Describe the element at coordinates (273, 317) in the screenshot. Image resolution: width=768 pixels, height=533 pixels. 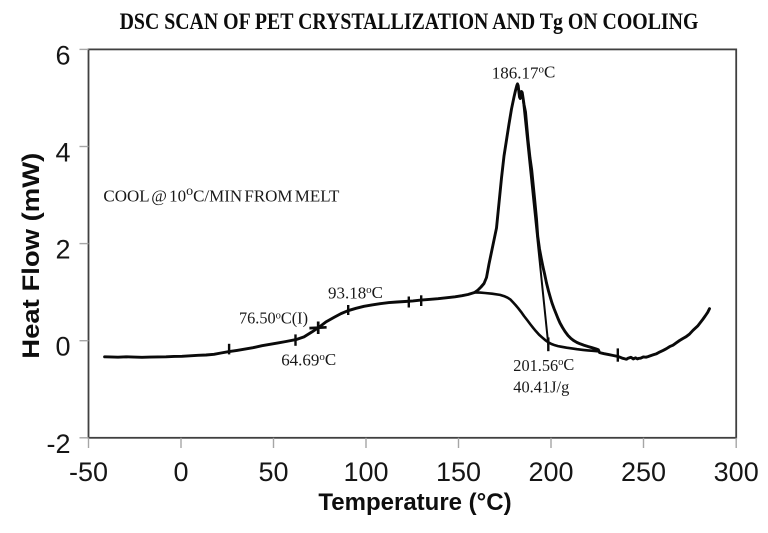
I see `svg-text: 76.50oC(I)` at that location.